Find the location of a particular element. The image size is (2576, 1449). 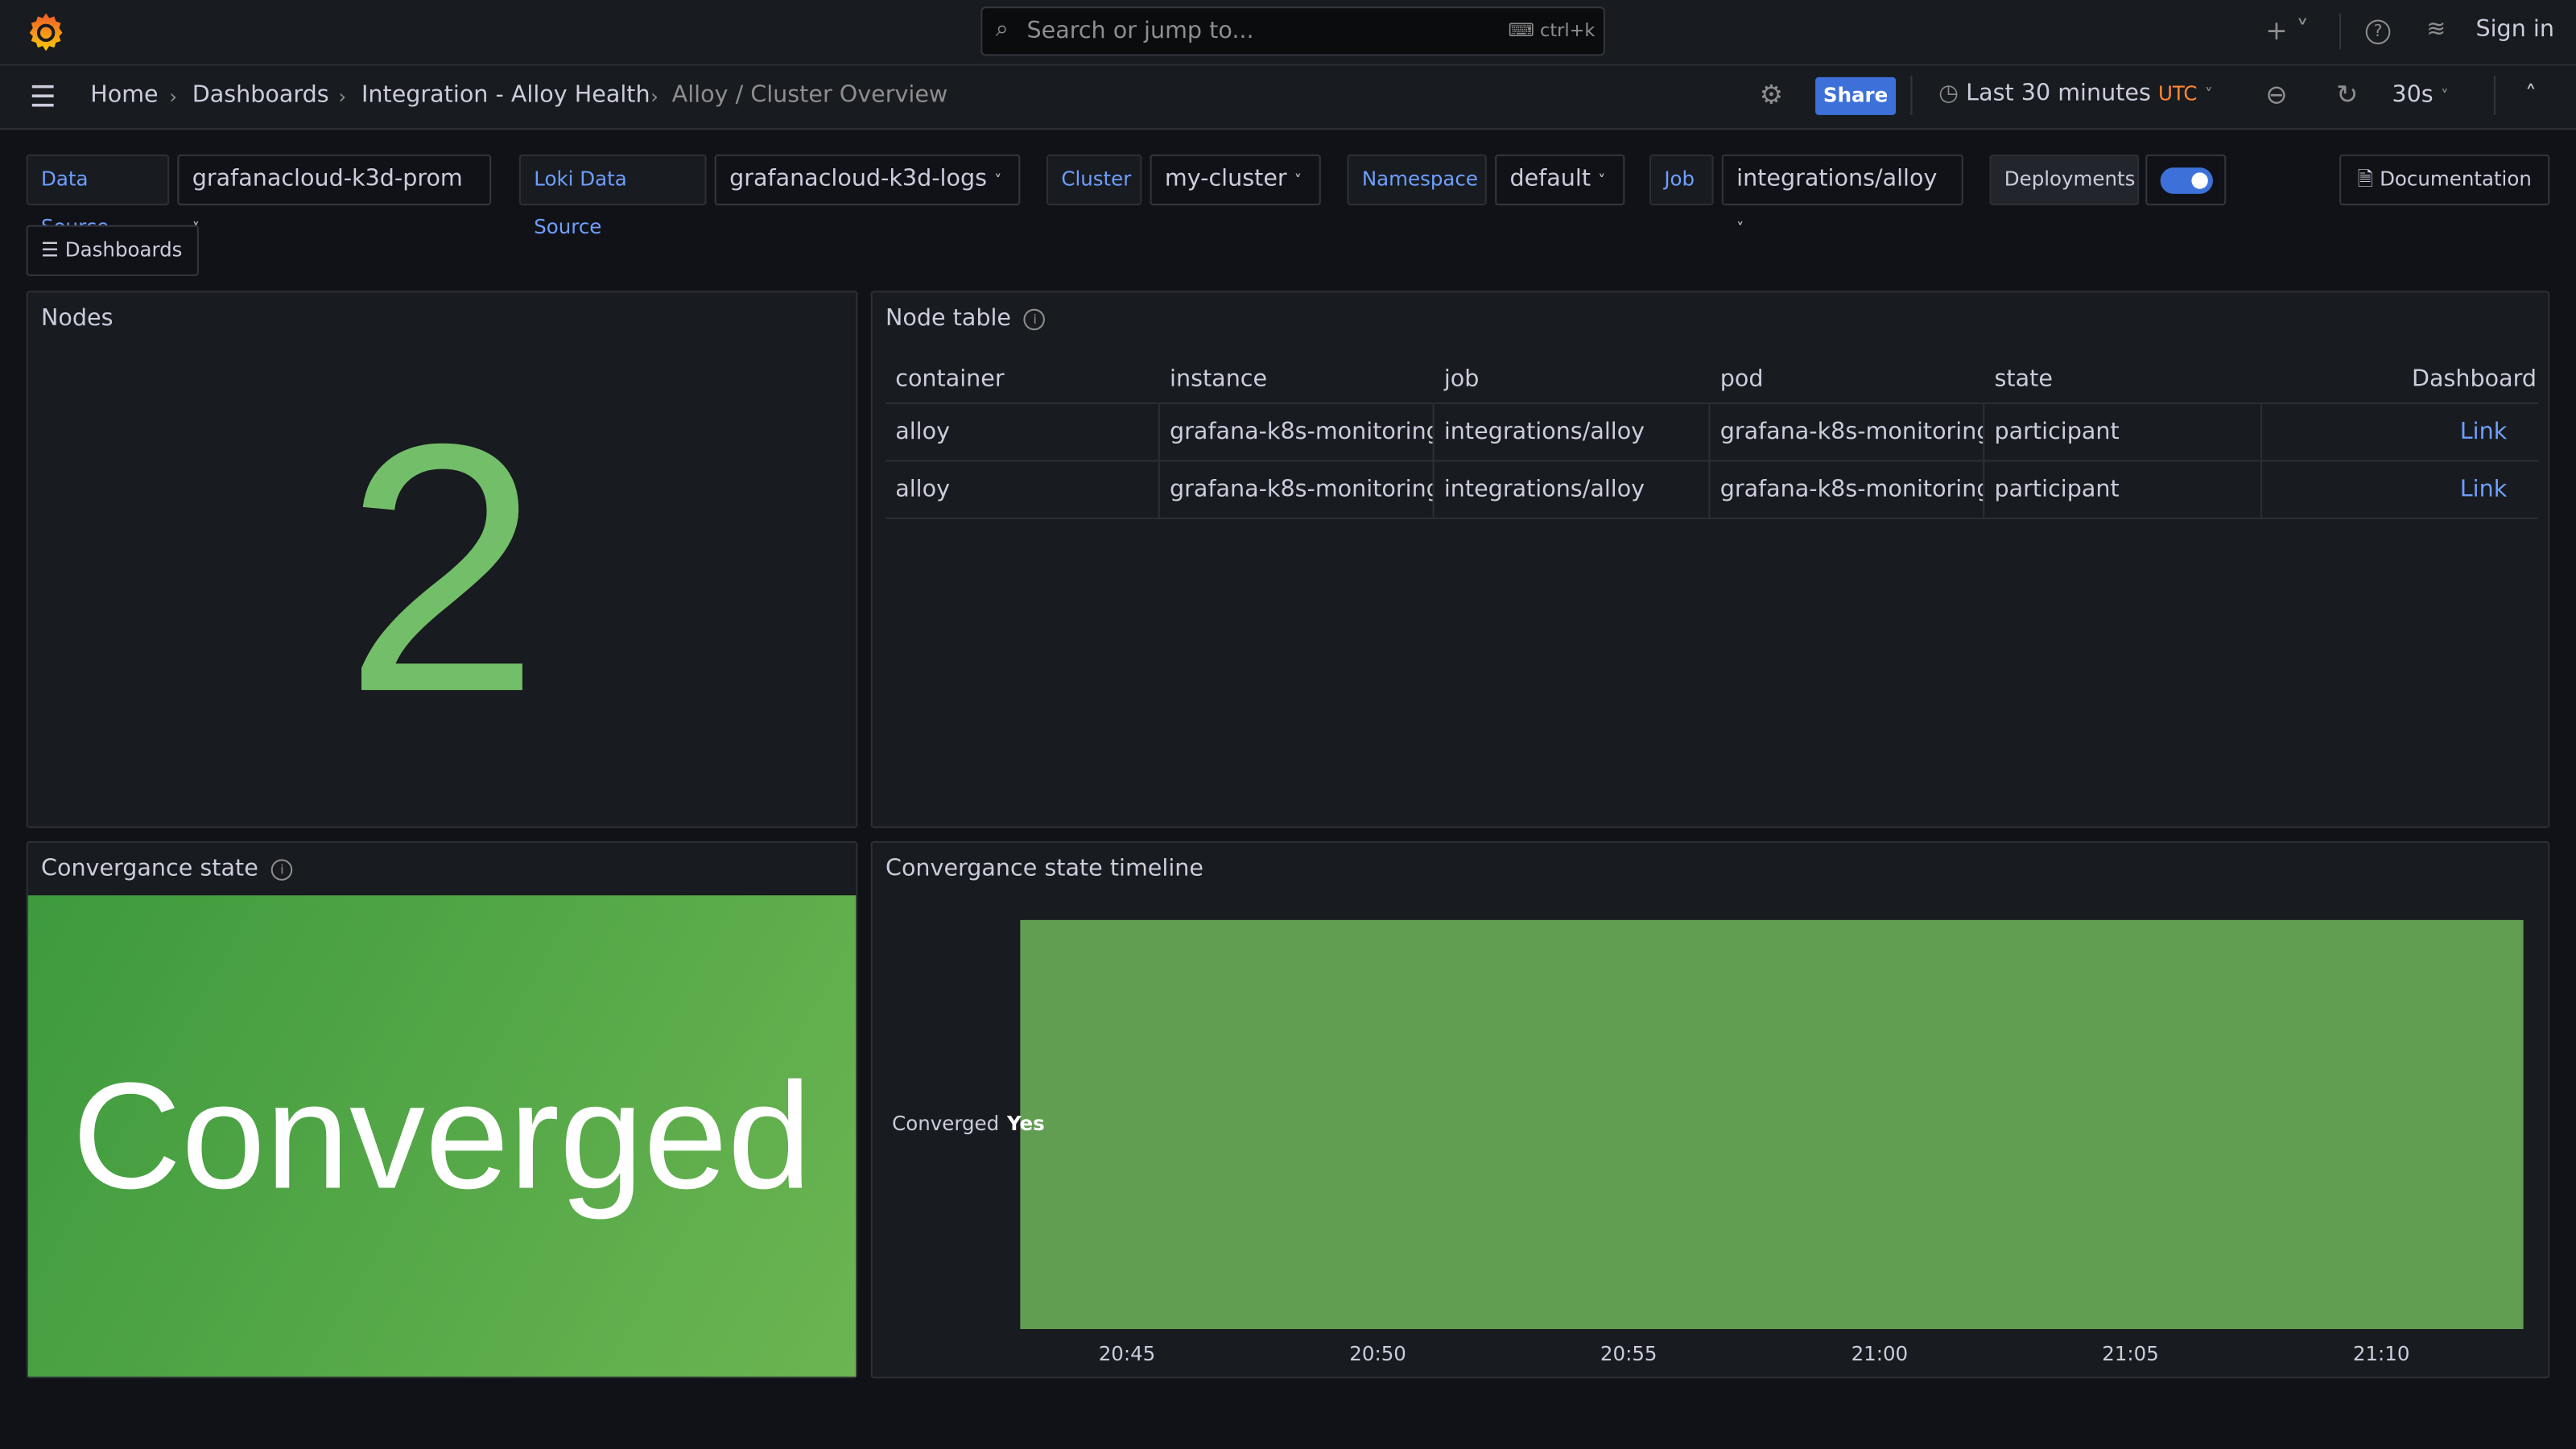

job-select: integrations/alloy ˅ is located at coordinates (1842, 196).